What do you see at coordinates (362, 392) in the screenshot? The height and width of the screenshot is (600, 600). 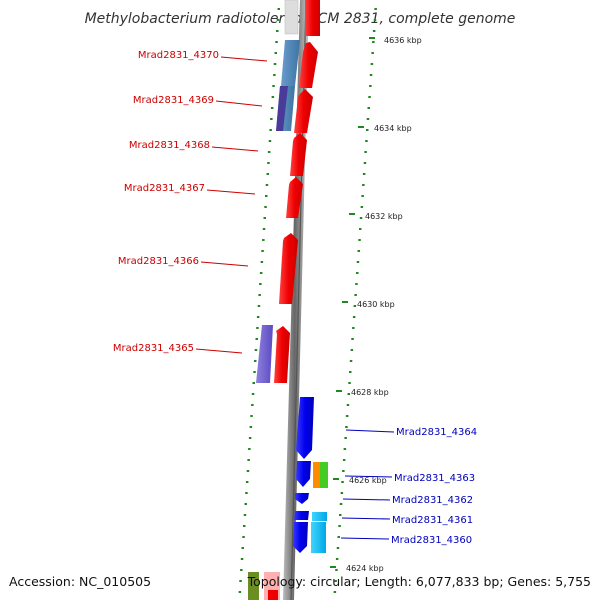 I see `scale-tick: 4628 kbp` at bounding box center [362, 392].